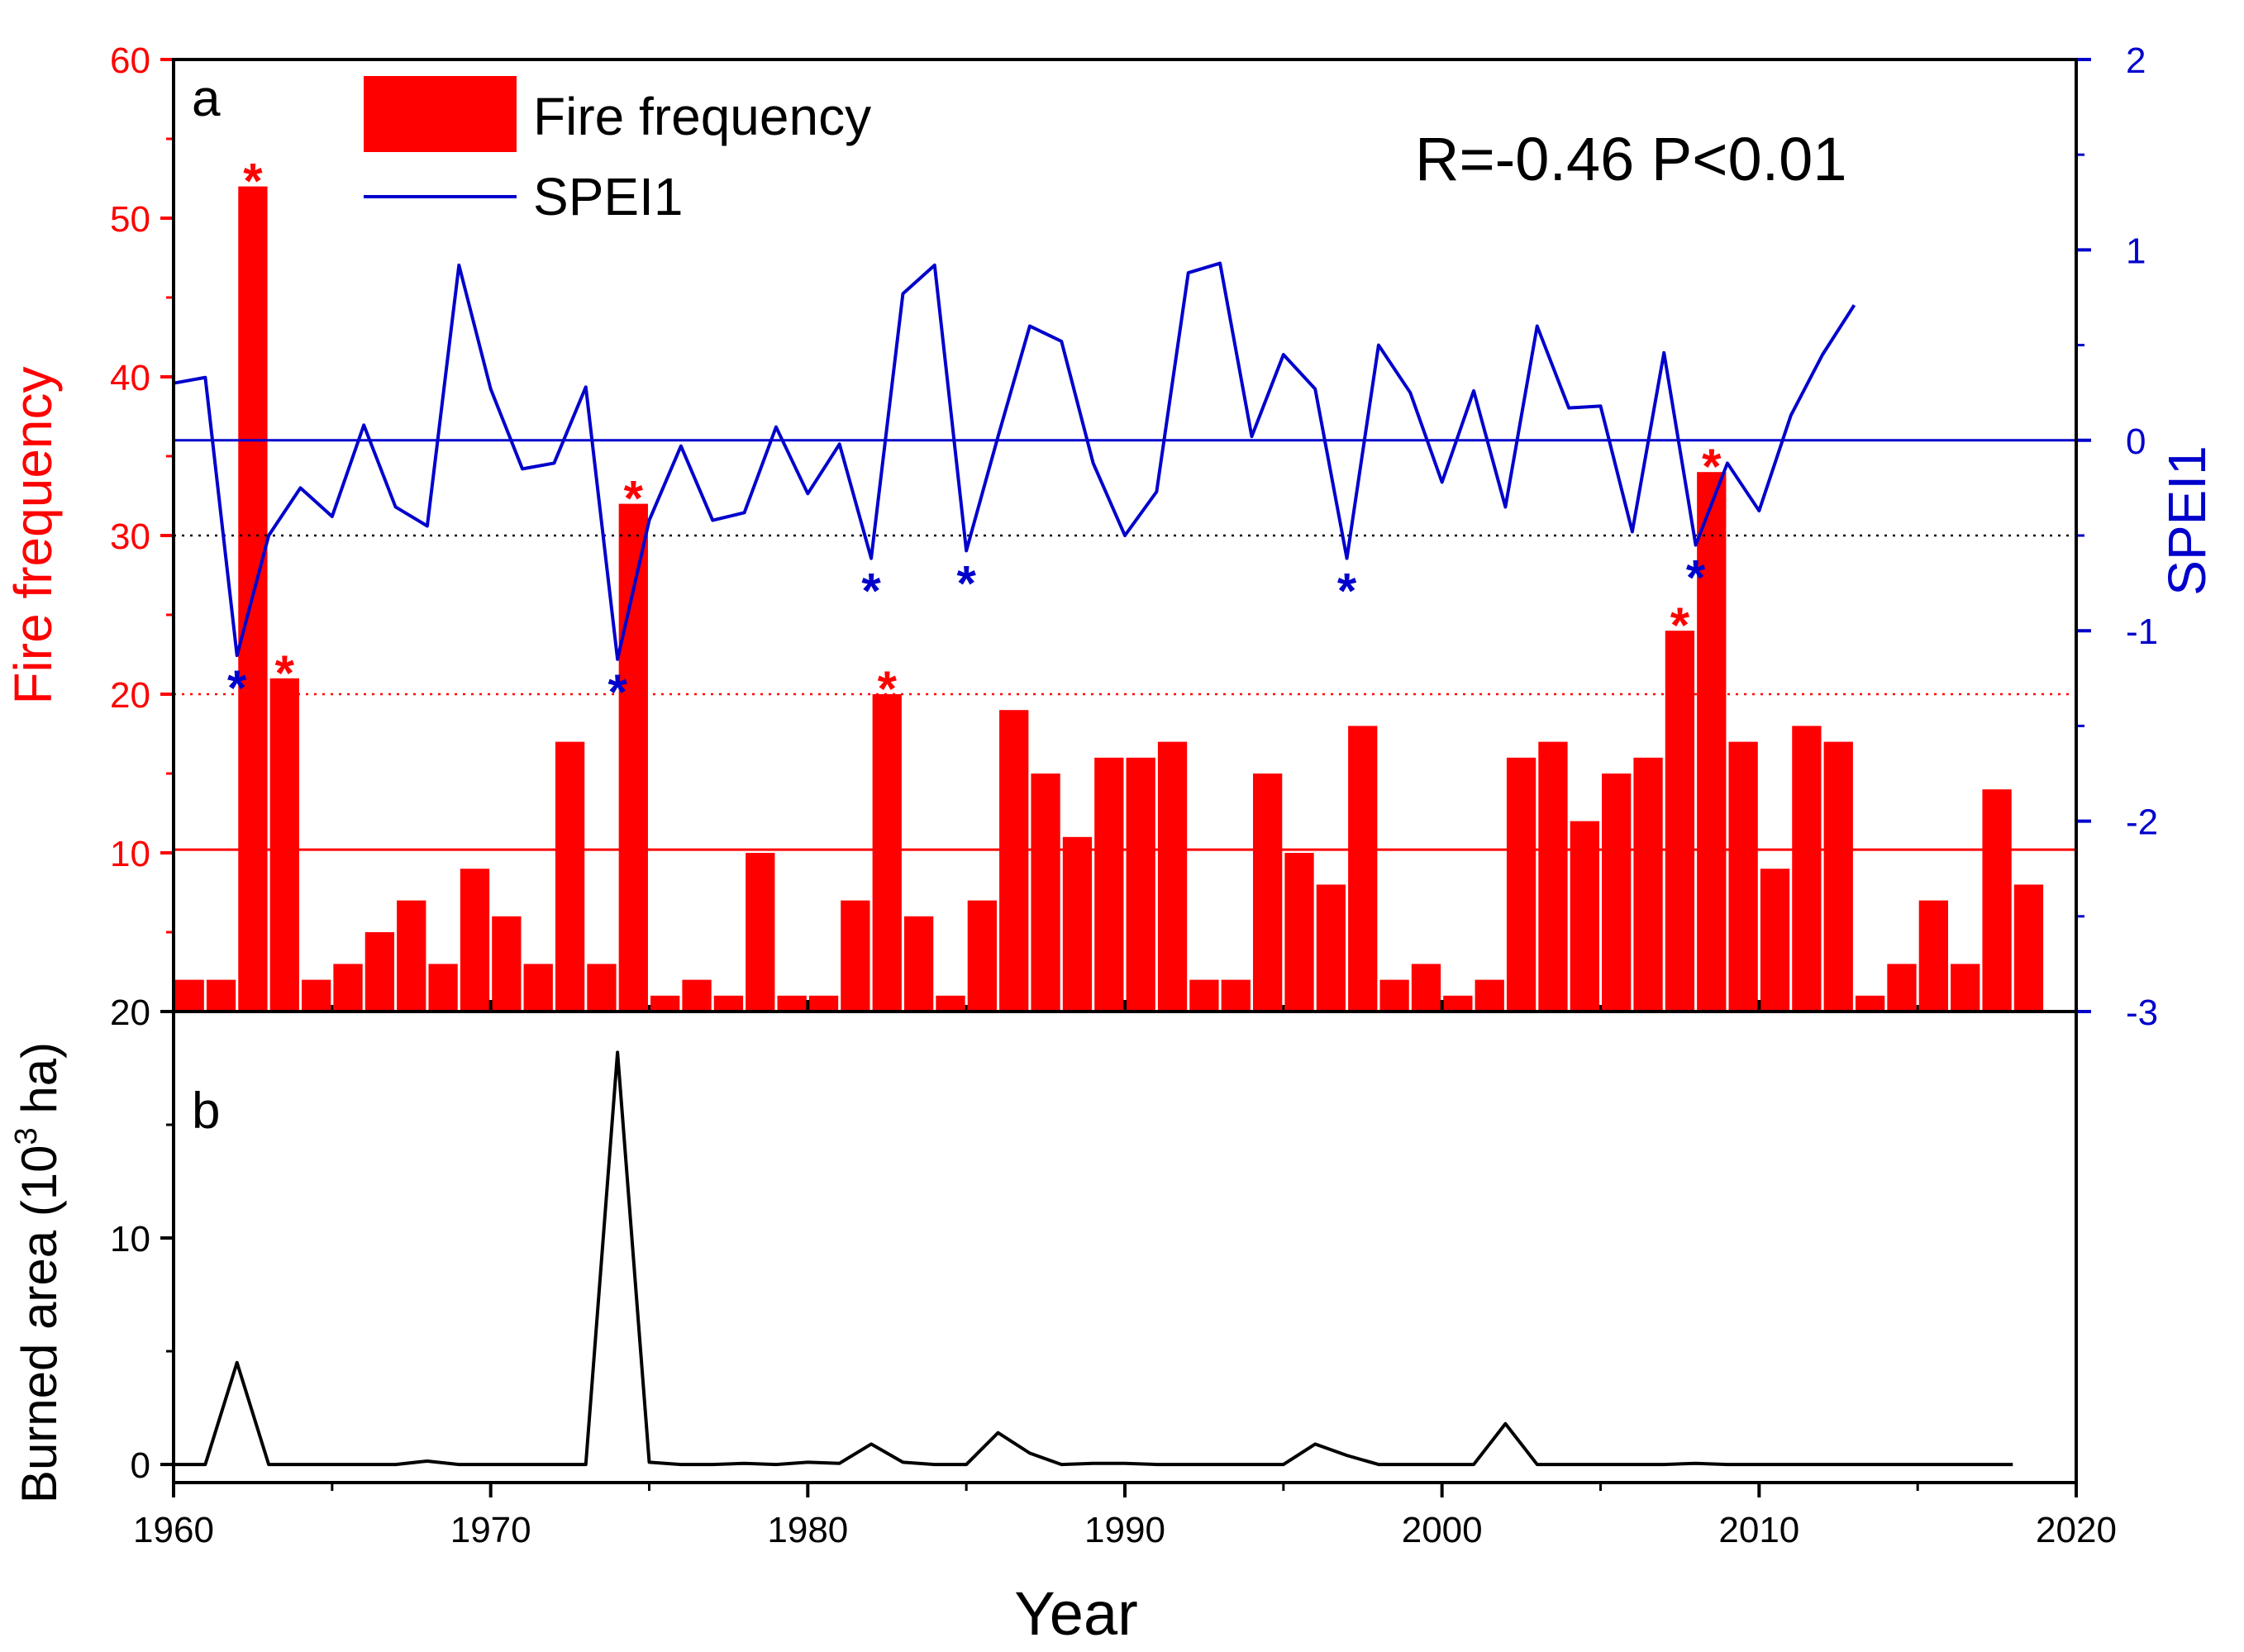  I want to click on y-axis-b-title: Burned area (103 ha), so click(38, 1272).